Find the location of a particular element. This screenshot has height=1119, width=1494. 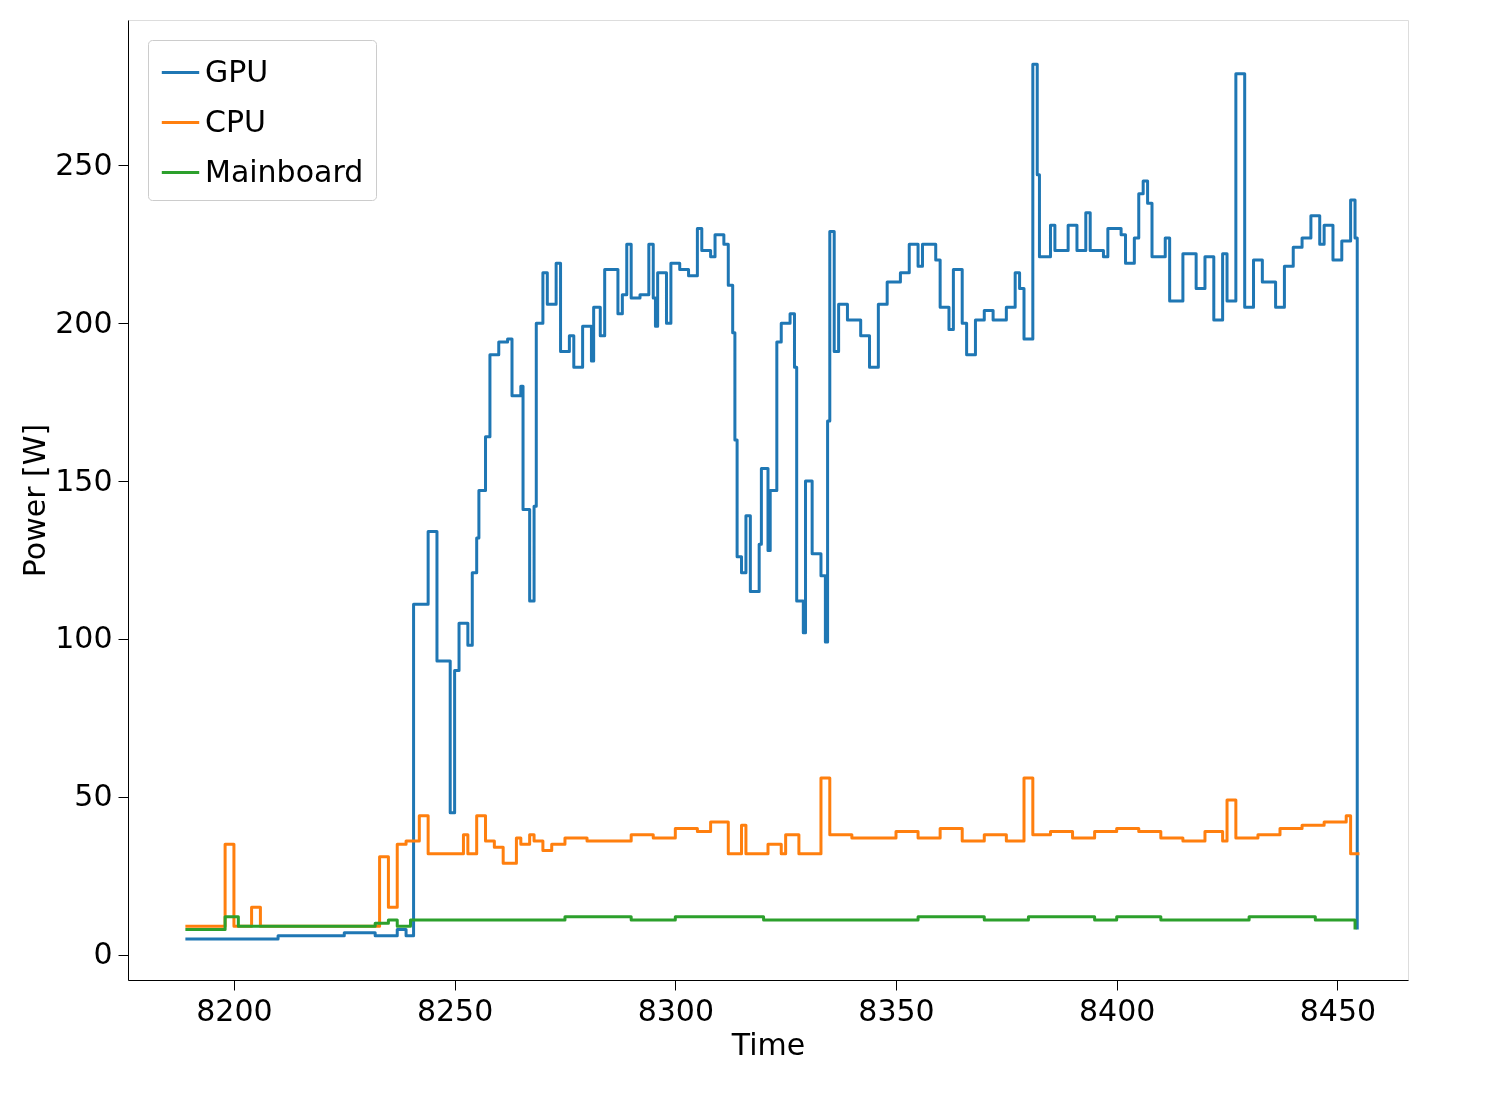

legend-label: Mainboard is located at coordinates (284, 171).